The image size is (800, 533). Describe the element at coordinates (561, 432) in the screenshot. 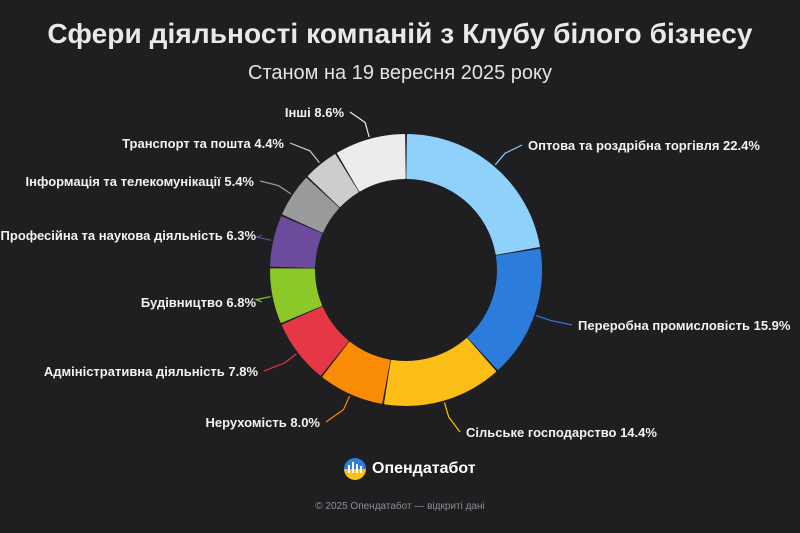

I see `slice-label-3: Сільське господарство 14.4%` at that location.